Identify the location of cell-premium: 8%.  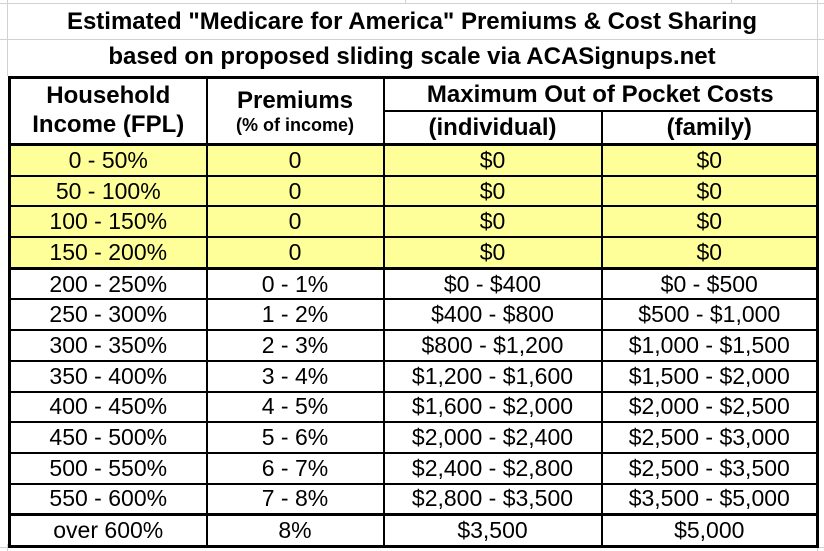
(295, 530).